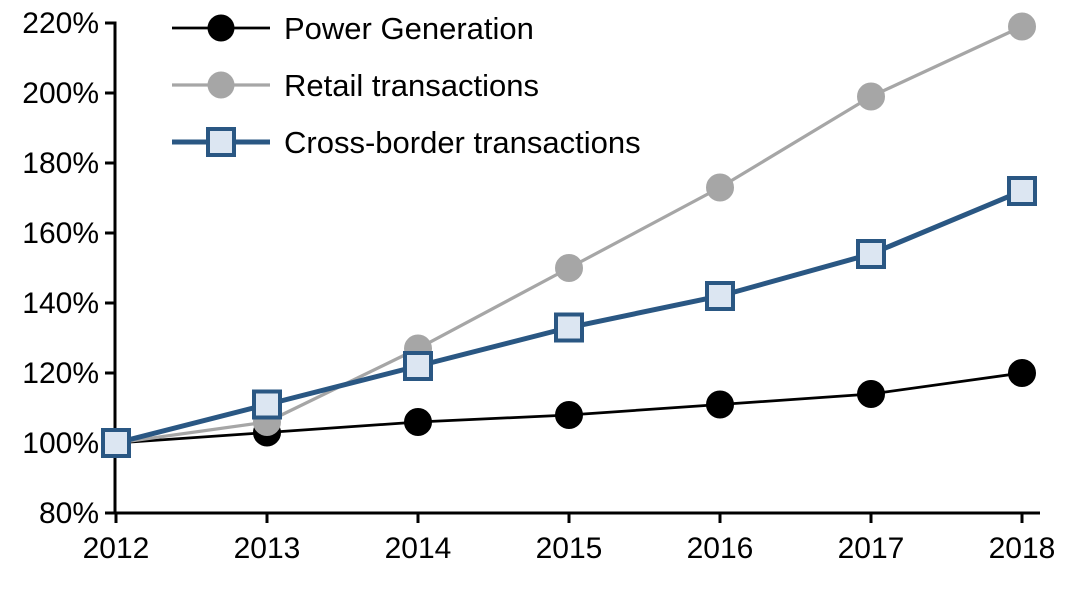 The image size is (1076, 590). I want to click on data-point-retail-transactions-2016, so click(720, 187).